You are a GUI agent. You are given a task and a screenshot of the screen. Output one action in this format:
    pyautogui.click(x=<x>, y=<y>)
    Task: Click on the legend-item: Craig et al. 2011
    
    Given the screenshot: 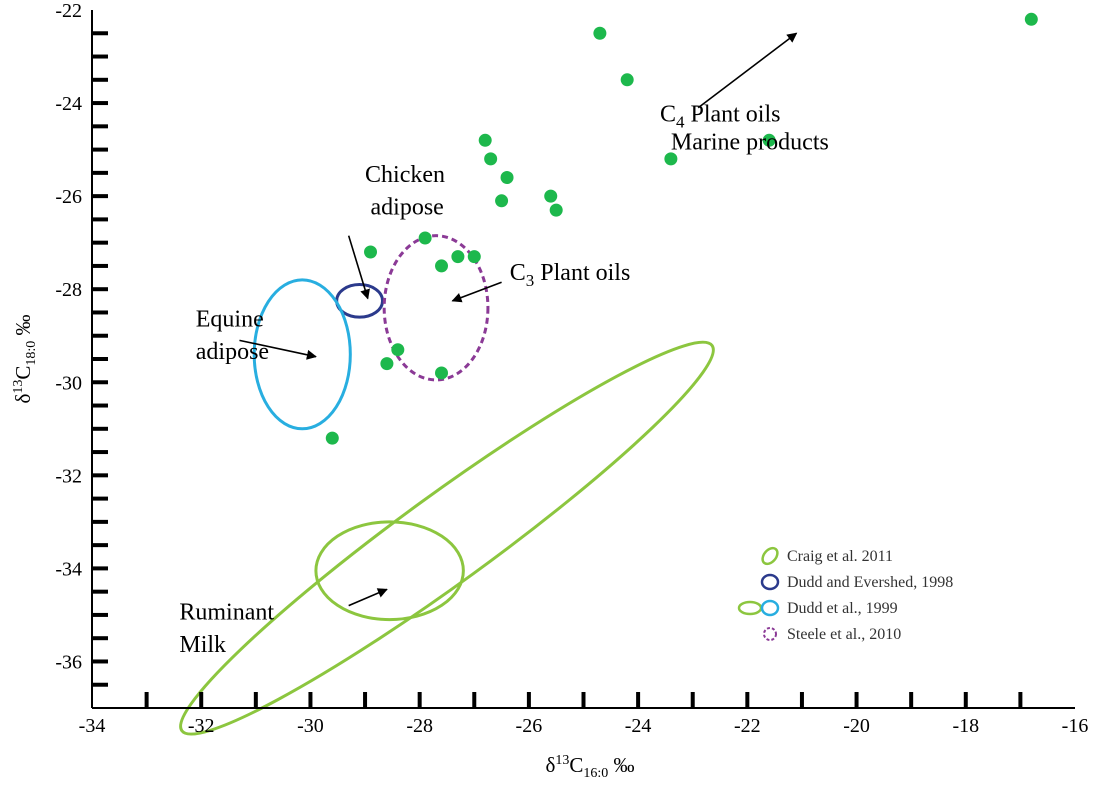 What is the action you would take?
    pyautogui.click(x=827, y=556)
    